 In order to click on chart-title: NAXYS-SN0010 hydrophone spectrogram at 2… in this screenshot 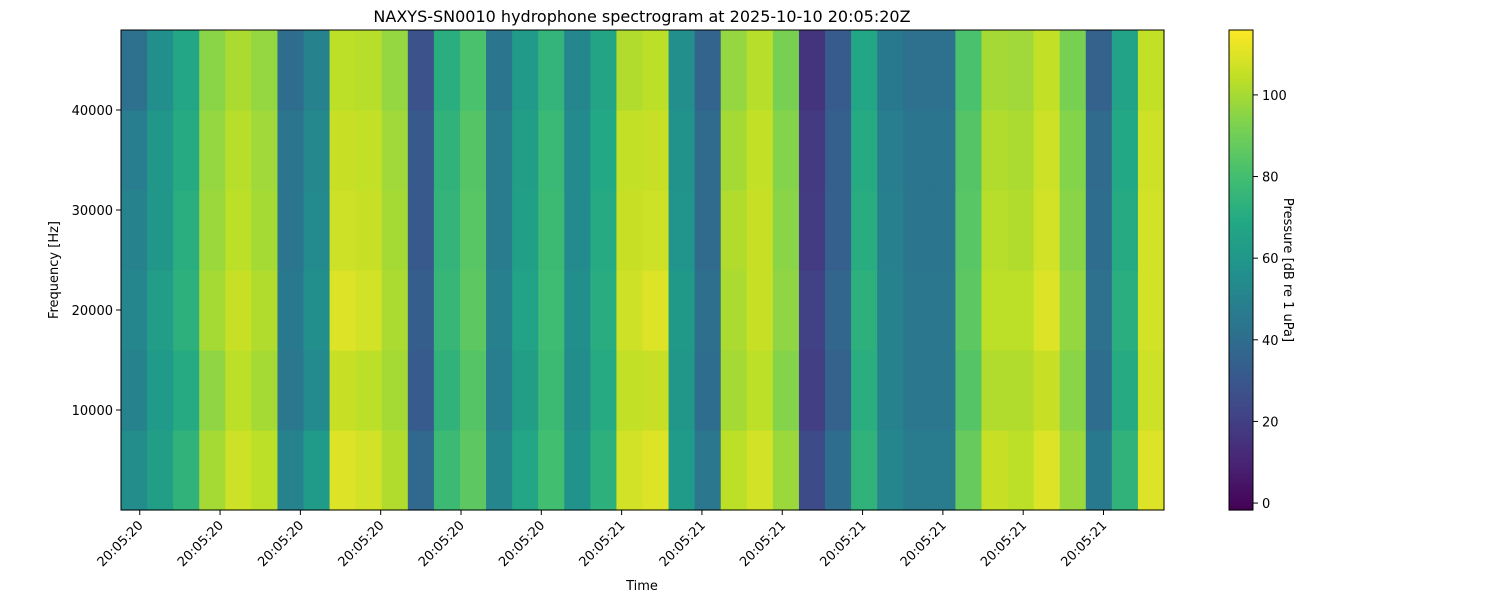, I will do `click(641, 16)`.